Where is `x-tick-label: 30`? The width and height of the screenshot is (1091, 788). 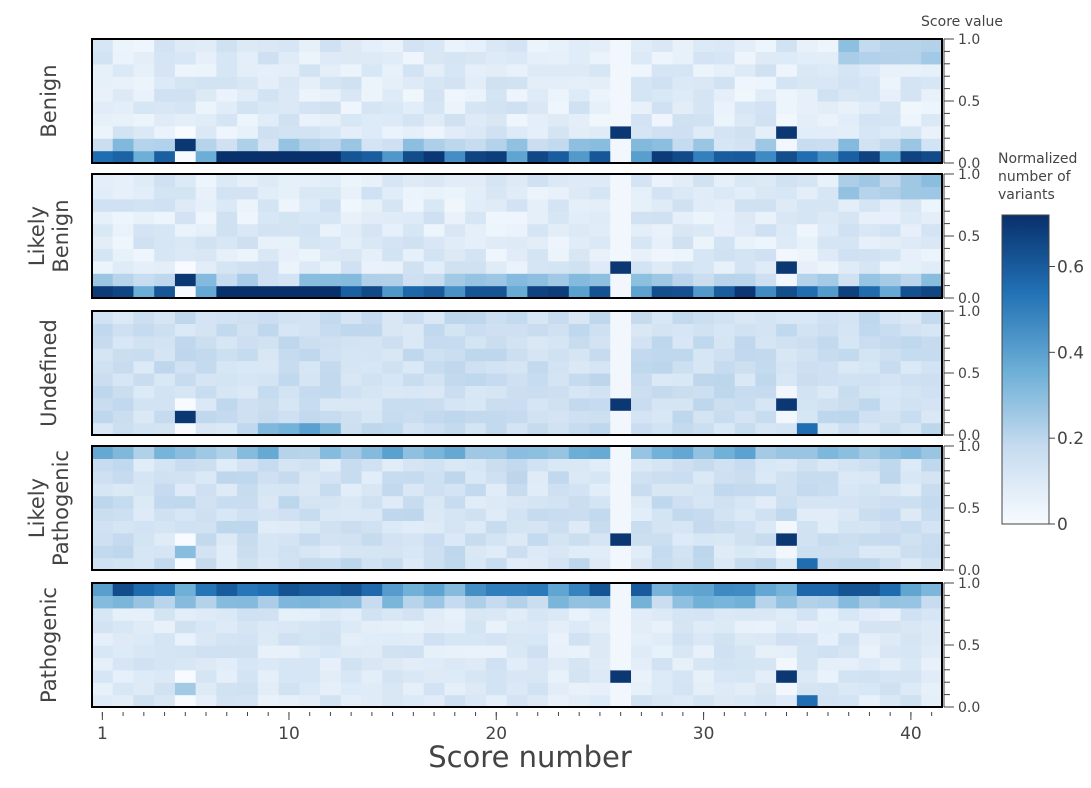
x-tick-label: 30 is located at coordinates (704, 734).